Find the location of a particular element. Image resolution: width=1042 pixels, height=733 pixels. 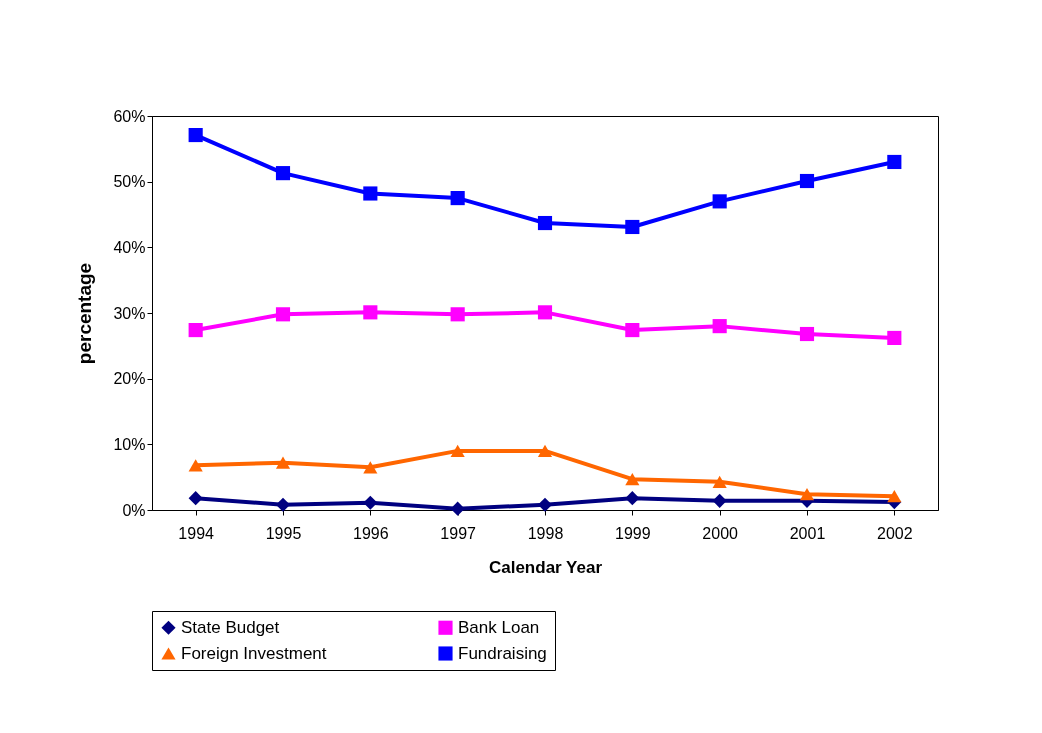

legend-label: Bank Loan is located at coordinates (499, 627).